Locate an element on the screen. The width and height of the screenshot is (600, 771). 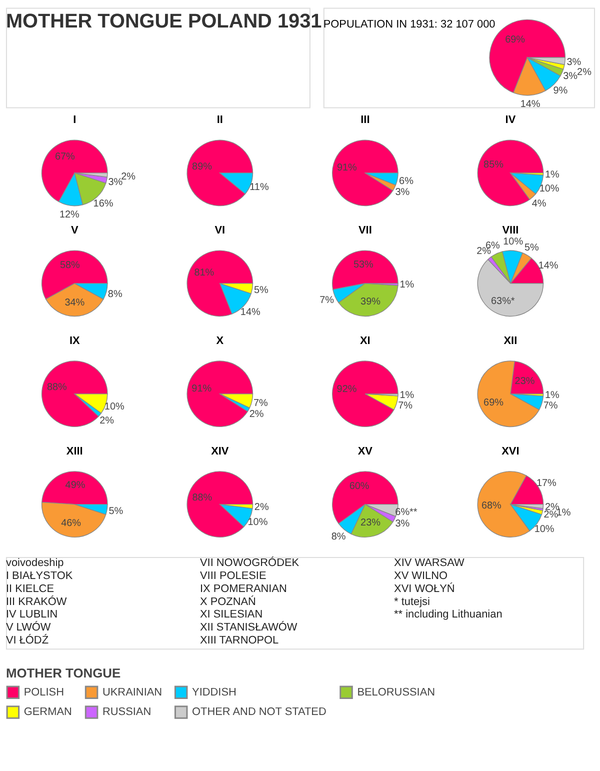
text: V LWÓW is located at coordinates (29, 627).